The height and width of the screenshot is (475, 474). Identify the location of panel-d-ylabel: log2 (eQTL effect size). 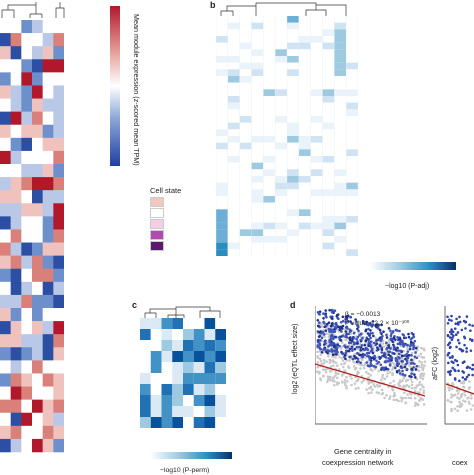
(295, 359).